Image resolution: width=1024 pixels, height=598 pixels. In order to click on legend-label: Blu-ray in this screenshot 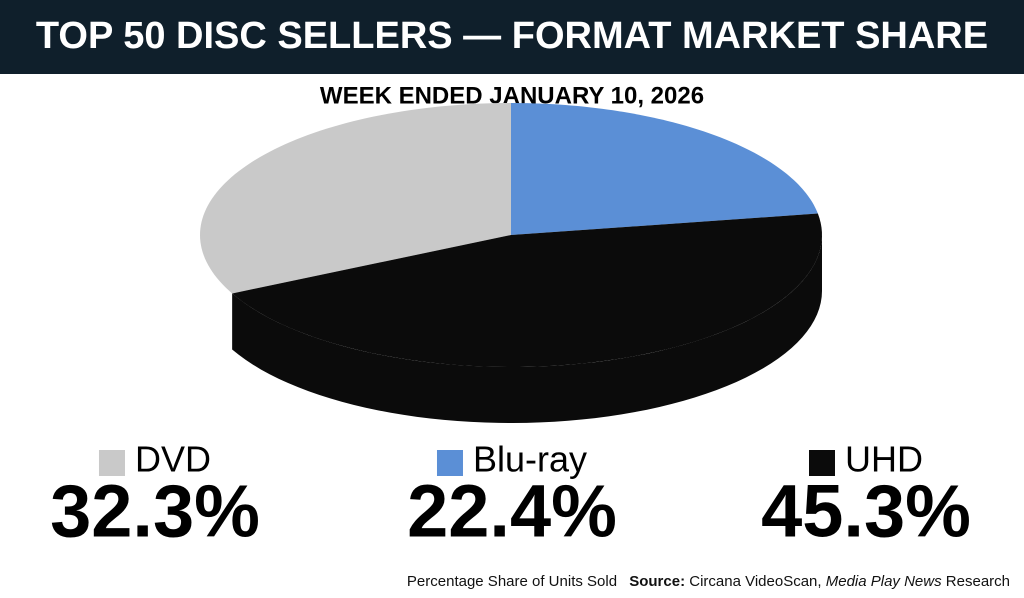, I will do `click(530, 459)`.